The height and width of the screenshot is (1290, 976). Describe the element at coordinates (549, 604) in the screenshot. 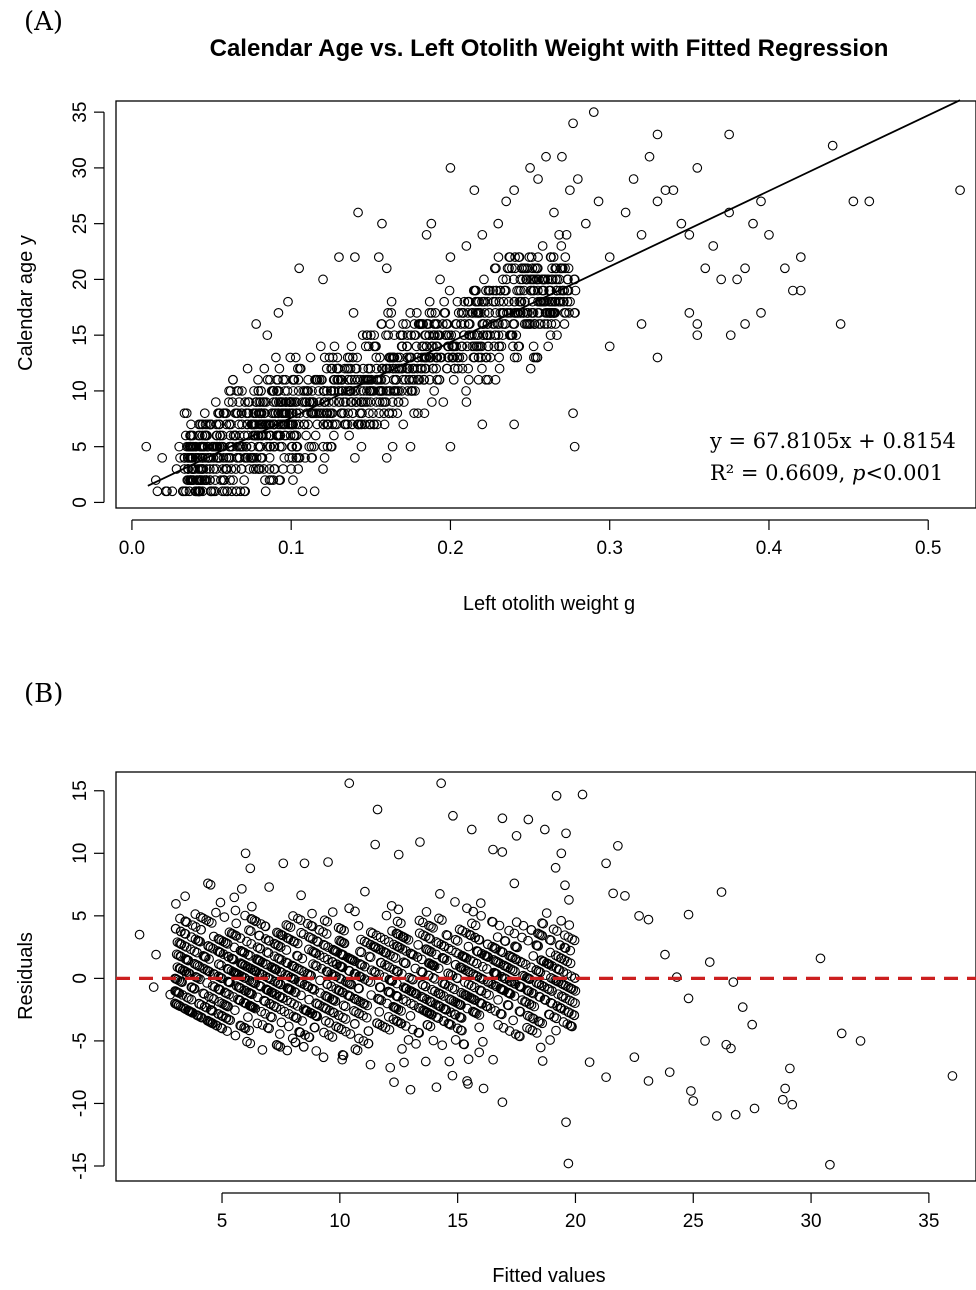

I see `chart-a-xlabel: Left otolith weight g` at that location.